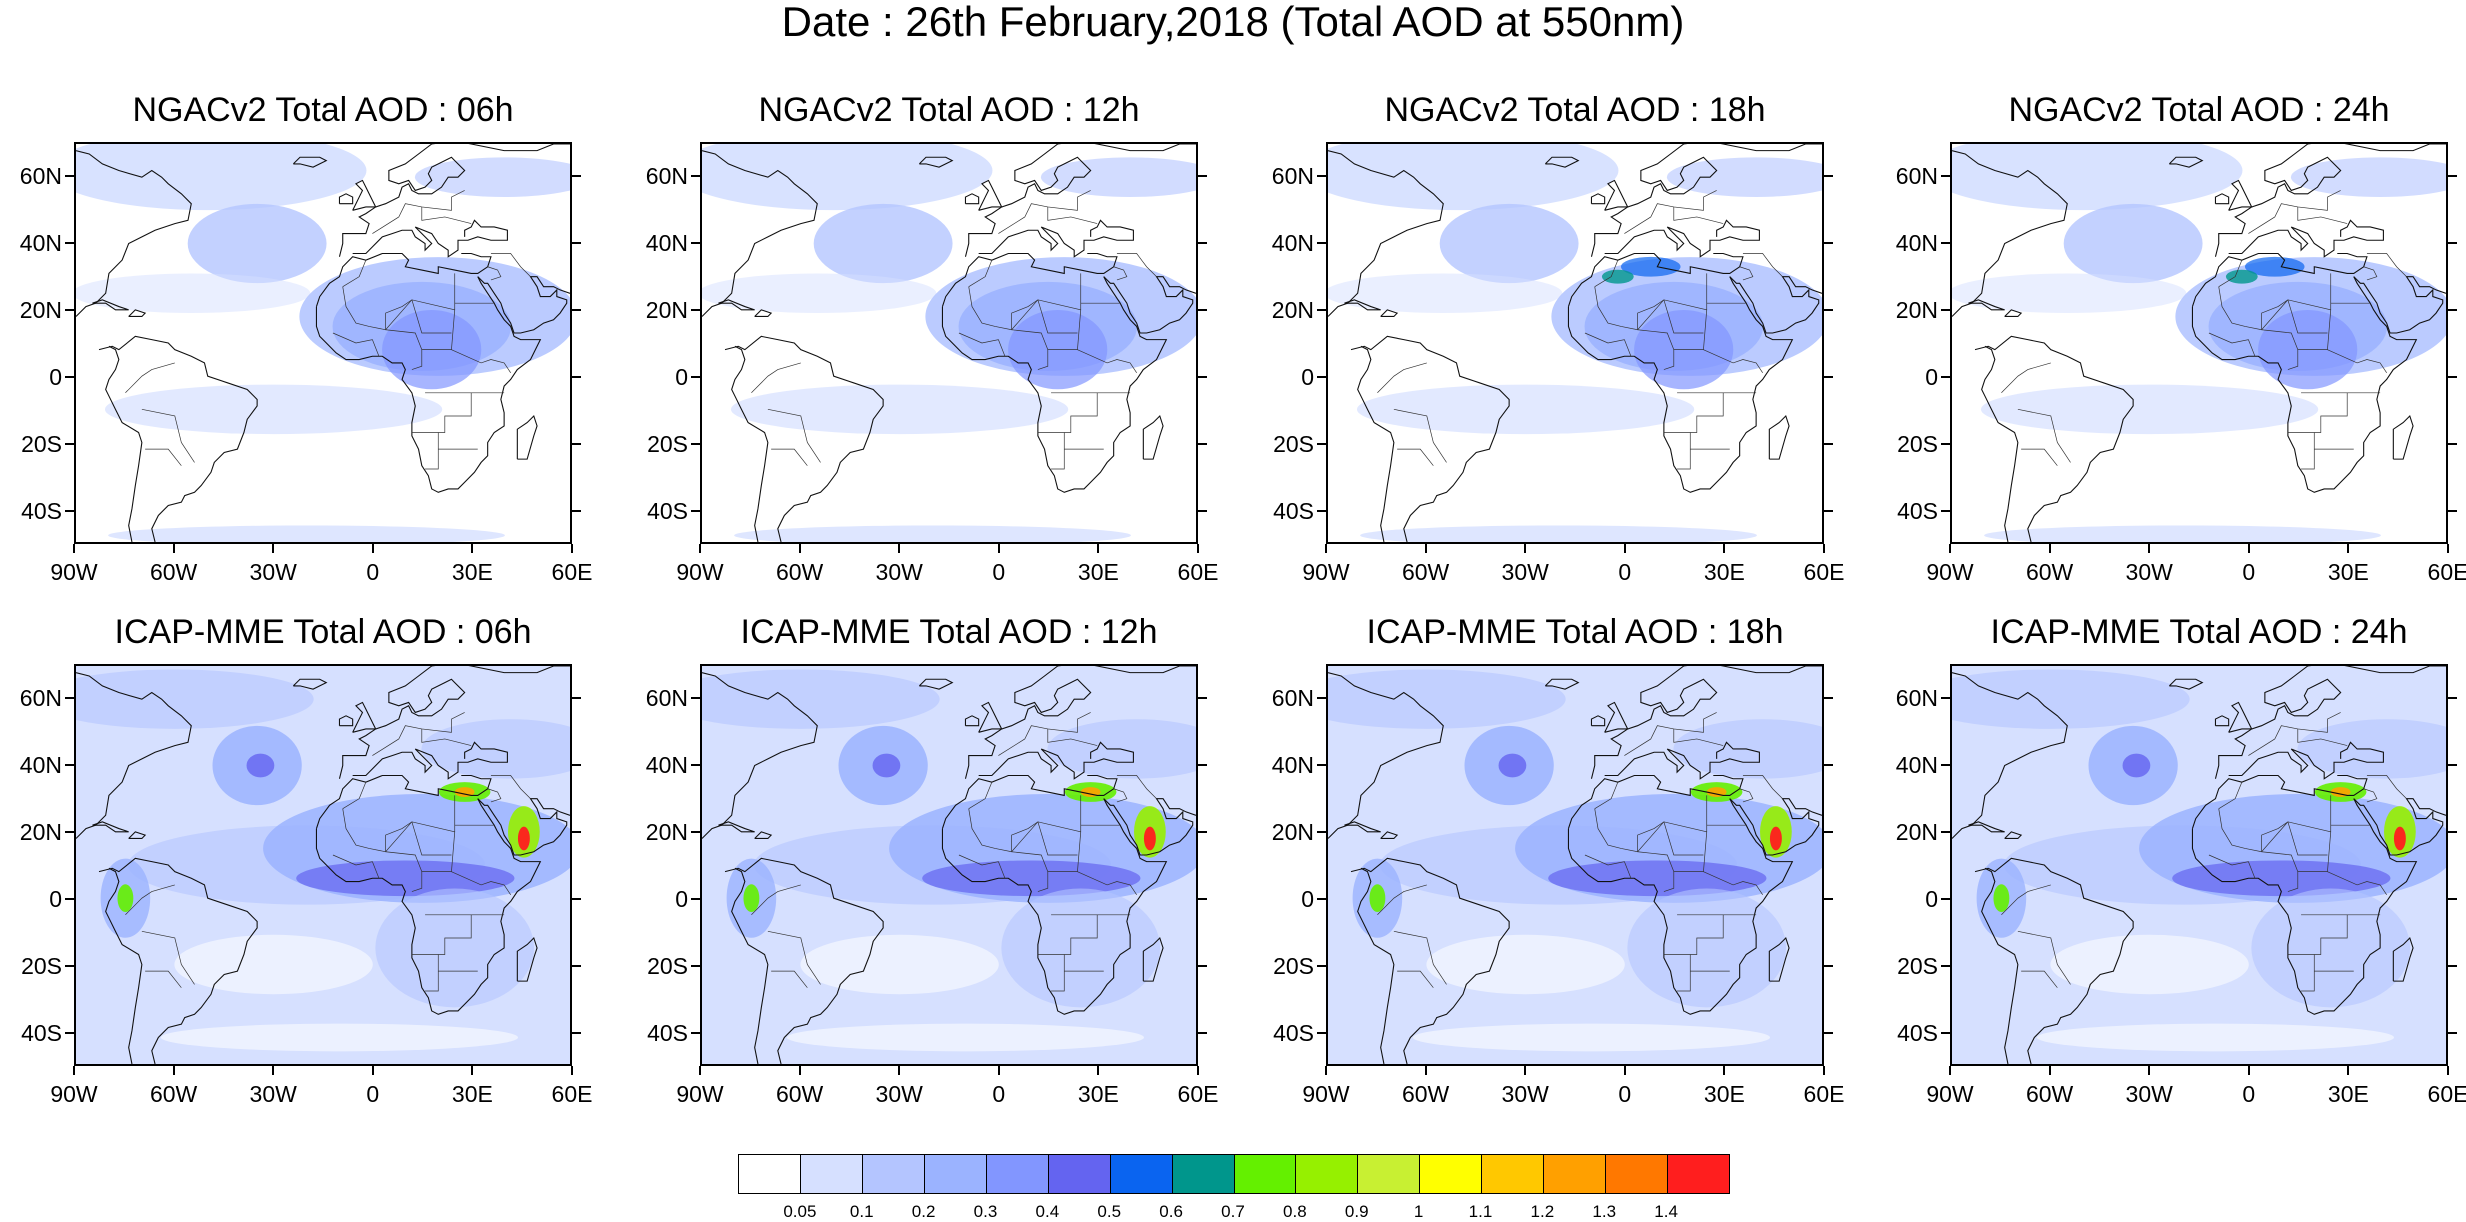 The width and height of the screenshot is (2466, 1222). Describe the element at coordinates (2149, 572) in the screenshot. I see `lon-tick-label: 30W` at that location.